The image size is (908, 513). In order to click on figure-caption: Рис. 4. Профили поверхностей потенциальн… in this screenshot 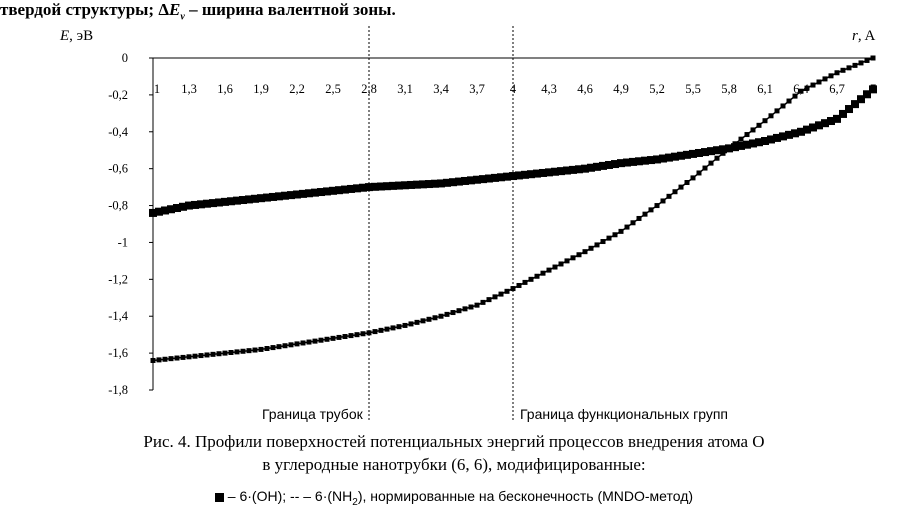, I will do `click(454, 453)`.